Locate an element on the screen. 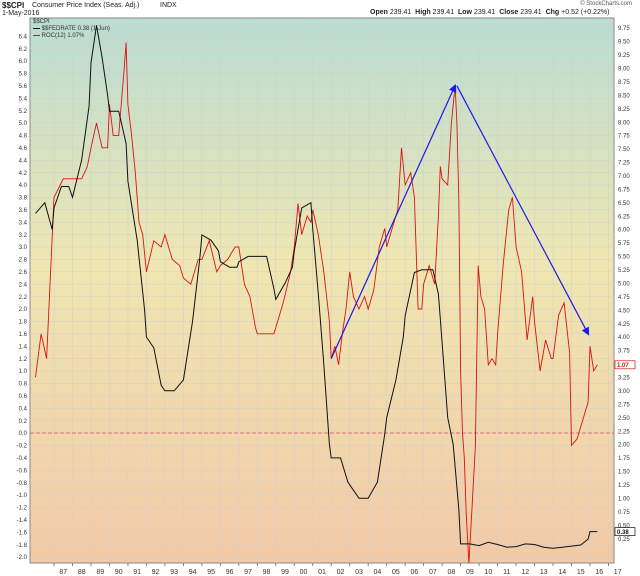 The image size is (640, 576). left-tick-label: 1.2 is located at coordinates (23, 360).